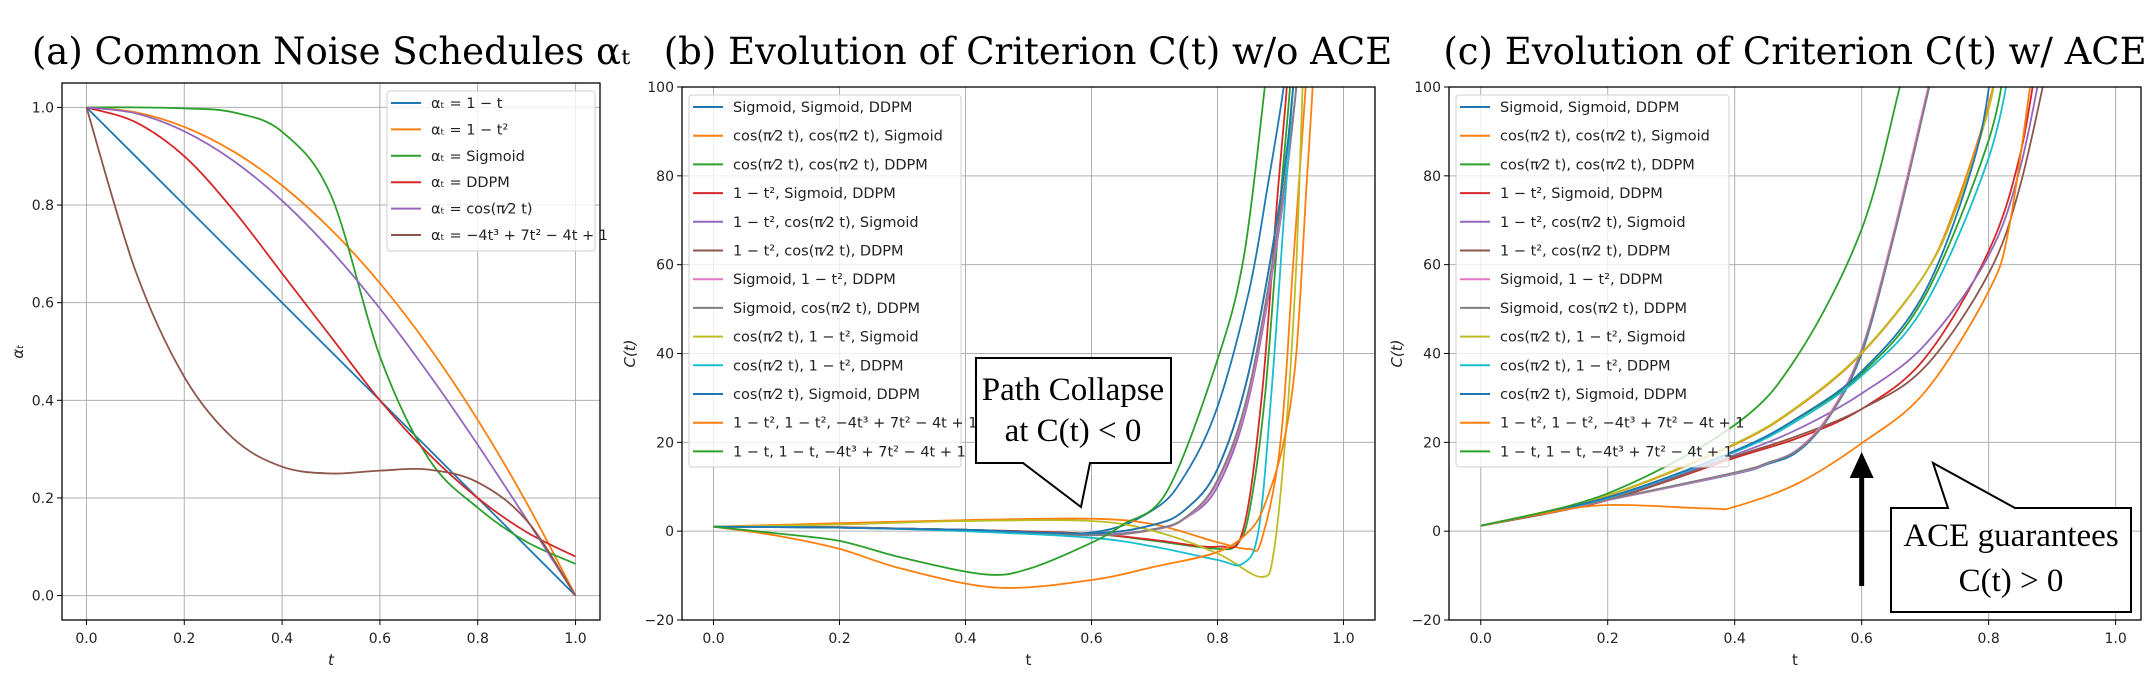 The height and width of the screenshot is (675, 2150). Describe the element at coordinates (1794, 51) in the screenshot. I see `chart-title: (c) Evolution of Criterion C(t) w/ ACE` at that location.